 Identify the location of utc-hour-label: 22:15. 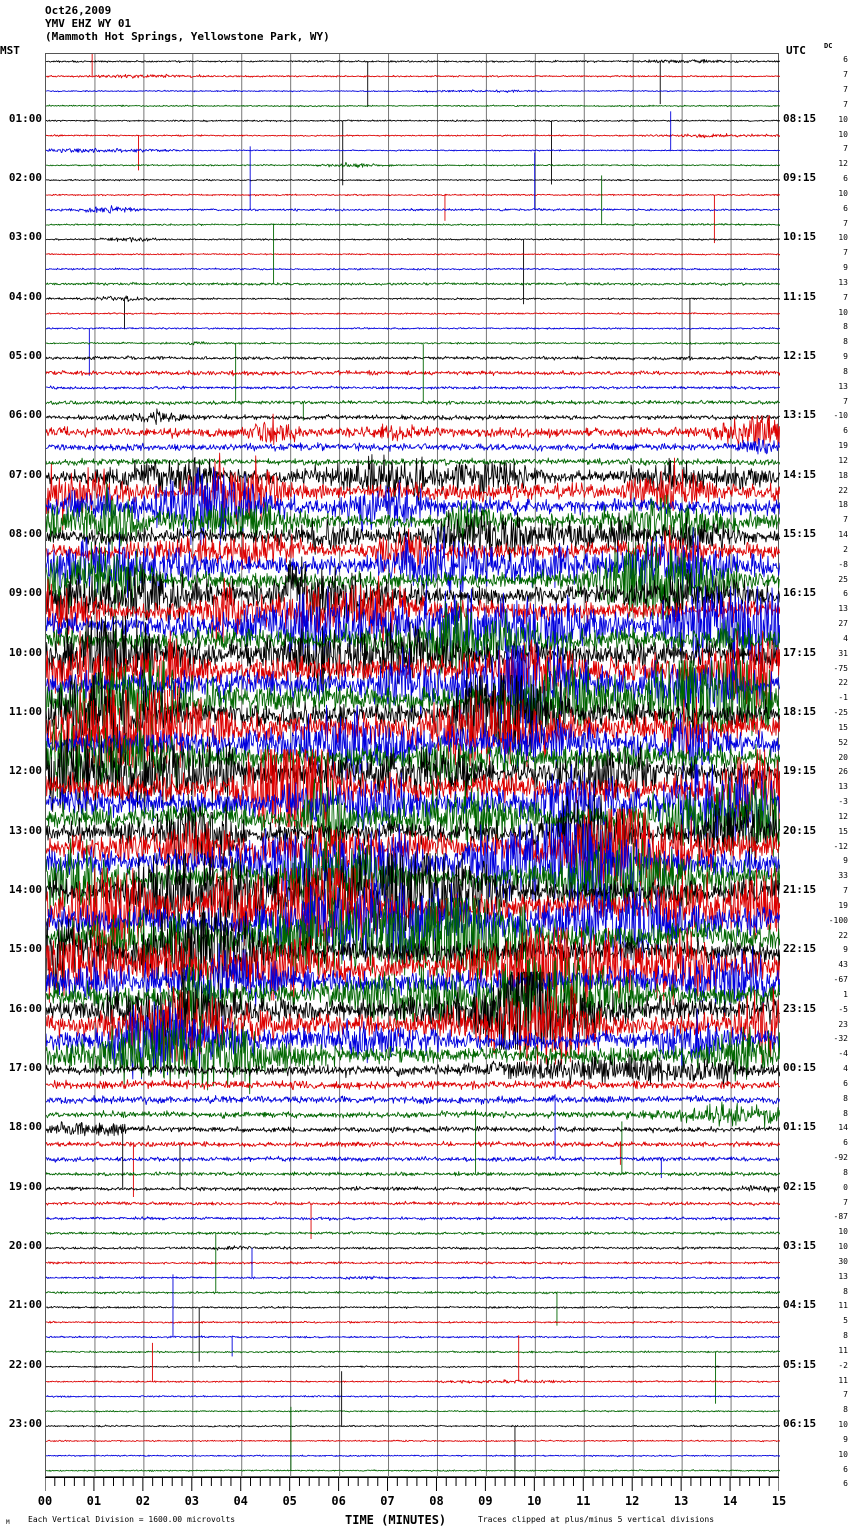
(800, 949).